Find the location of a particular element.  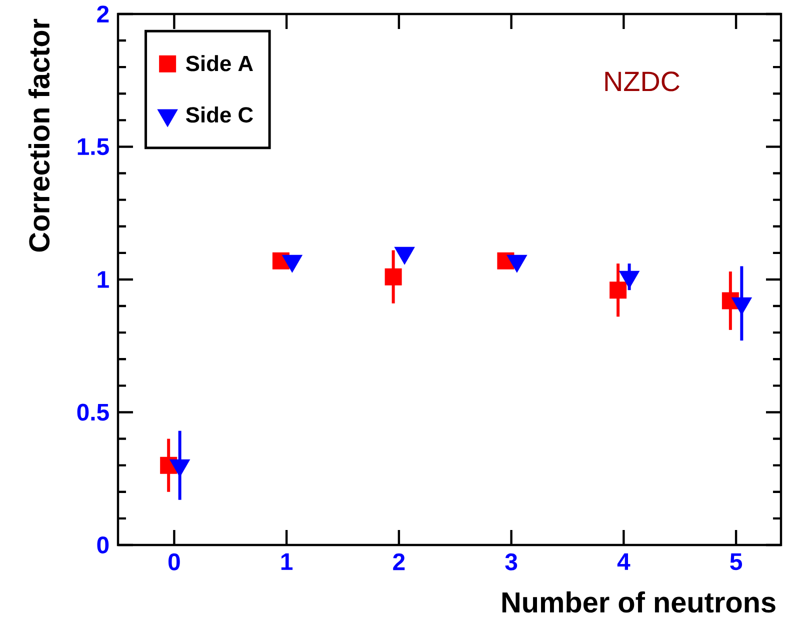

x-tick-label: 3 is located at coordinates (511, 561).